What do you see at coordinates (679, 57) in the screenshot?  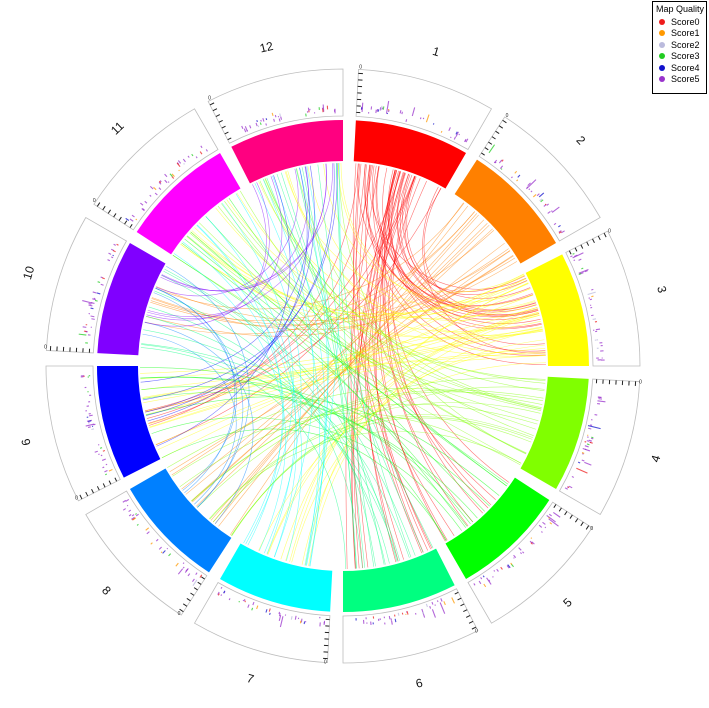 I see `legend-item-score3: Score3` at bounding box center [679, 57].